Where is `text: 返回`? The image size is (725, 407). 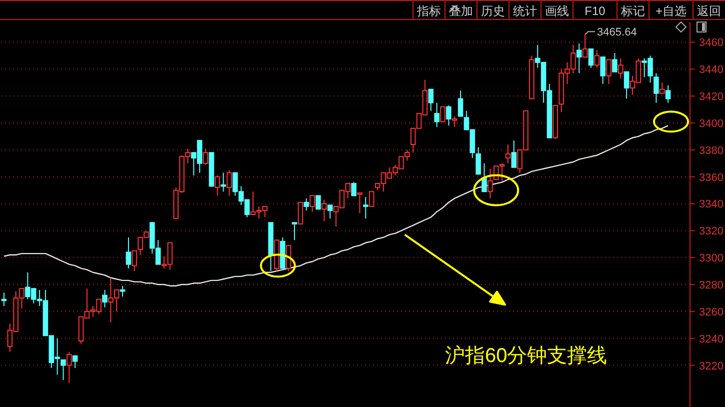 text: 返回 is located at coordinates (709, 11).